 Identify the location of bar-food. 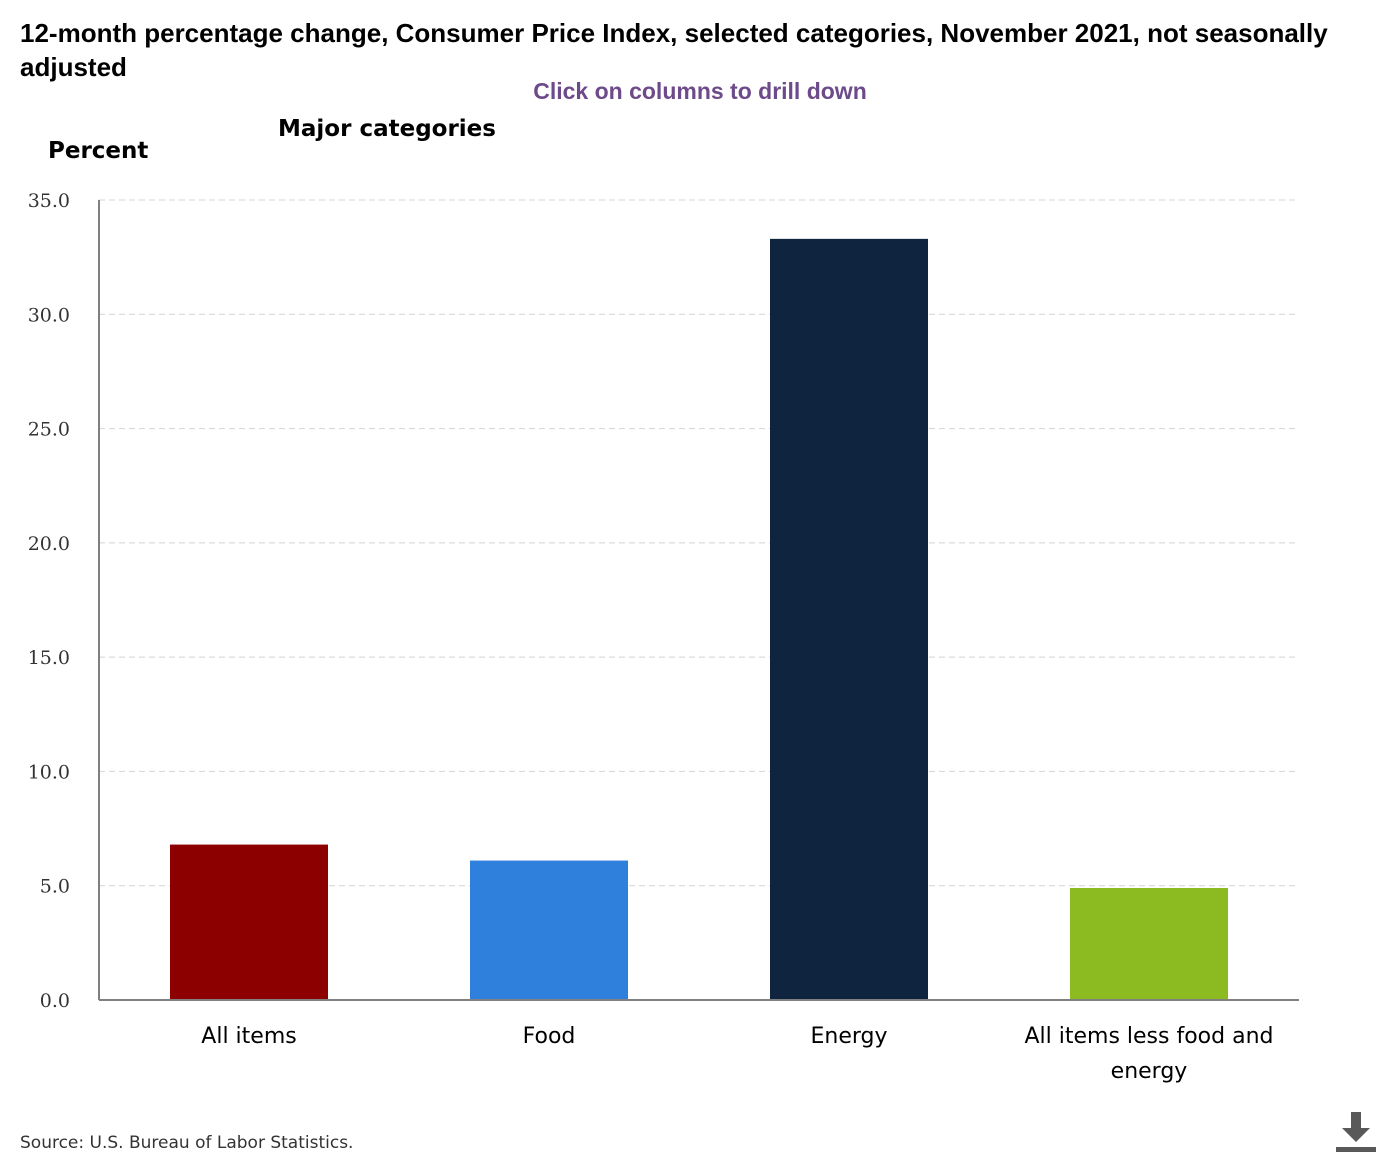
(549, 930).